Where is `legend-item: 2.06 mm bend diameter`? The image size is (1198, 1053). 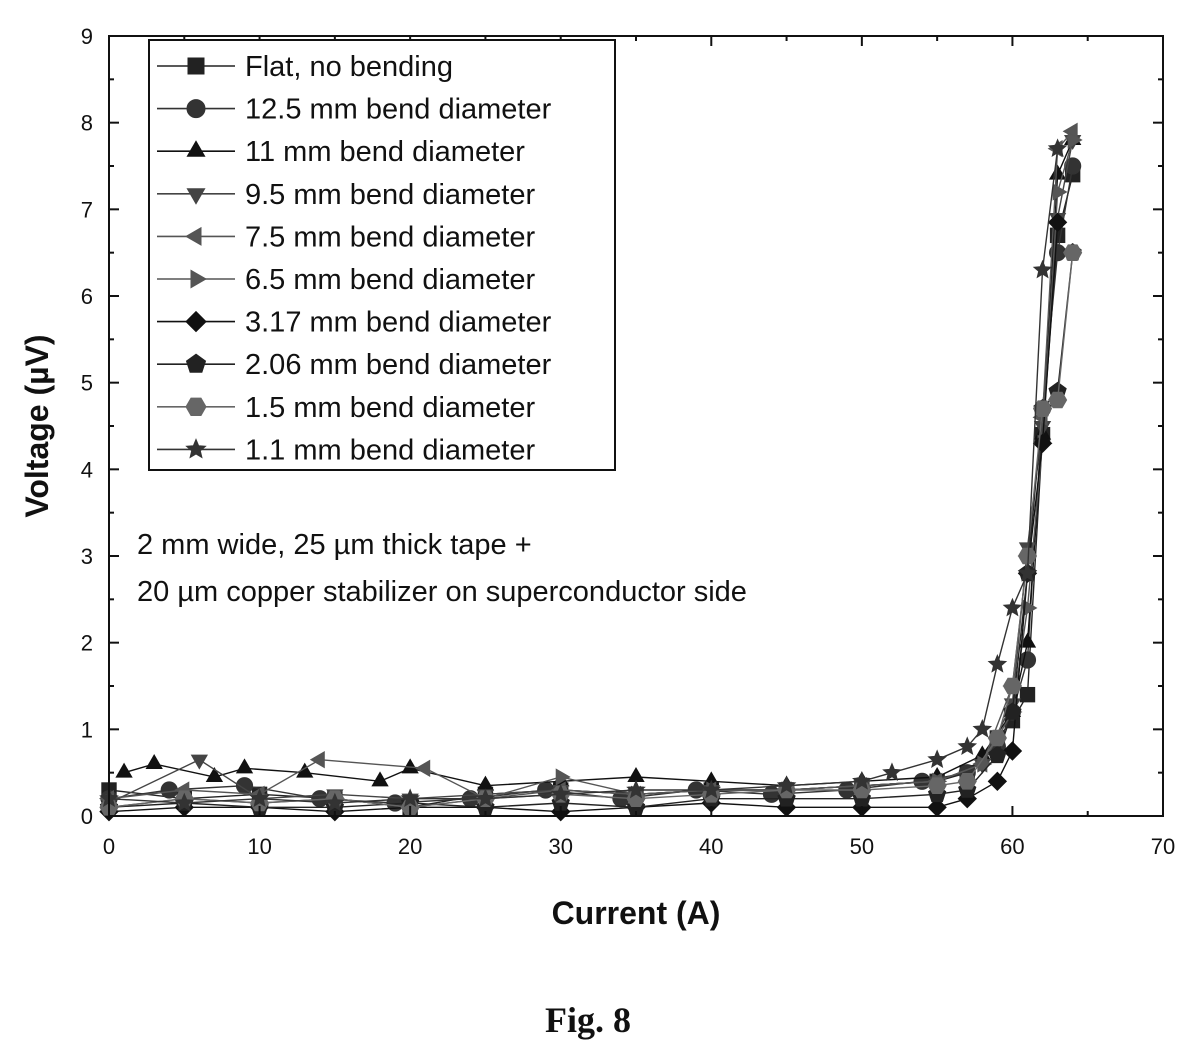 legend-item: 2.06 mm bend diameter is located at coordinates (354, 365).